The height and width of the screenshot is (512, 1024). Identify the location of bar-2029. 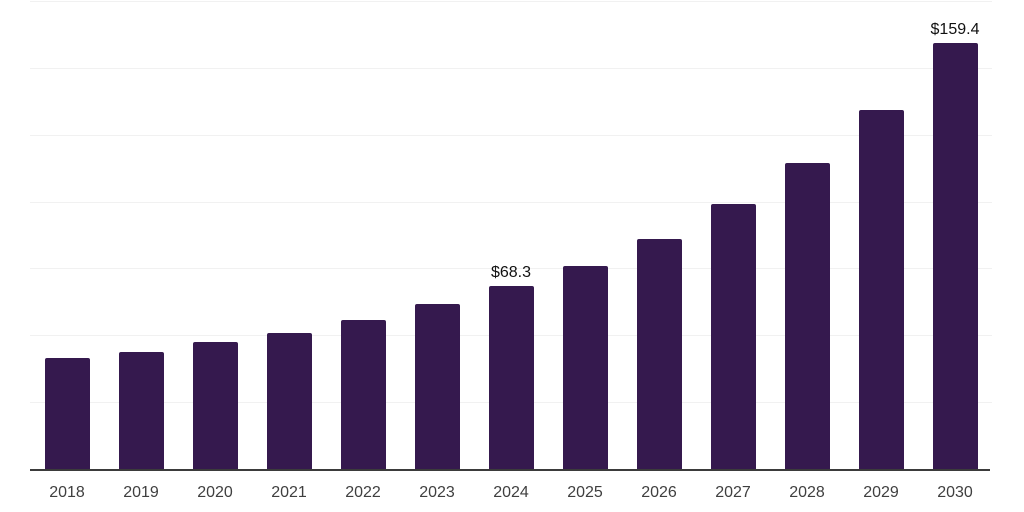
(881, 289).